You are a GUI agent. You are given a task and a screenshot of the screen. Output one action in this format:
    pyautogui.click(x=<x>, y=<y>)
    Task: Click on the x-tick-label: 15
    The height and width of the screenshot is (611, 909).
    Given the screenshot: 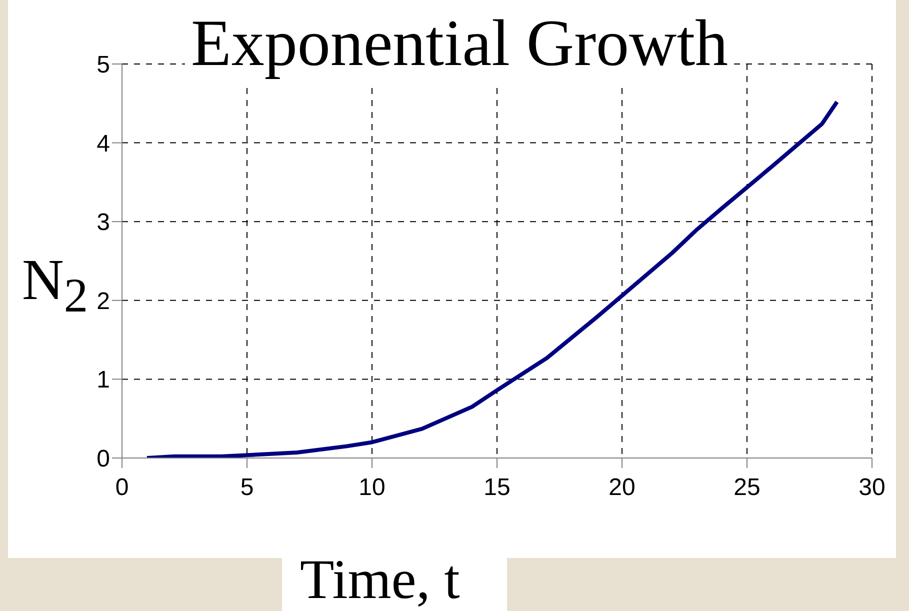 What is the action you would take?
    pyautogui.click(x=497, y=488)
    